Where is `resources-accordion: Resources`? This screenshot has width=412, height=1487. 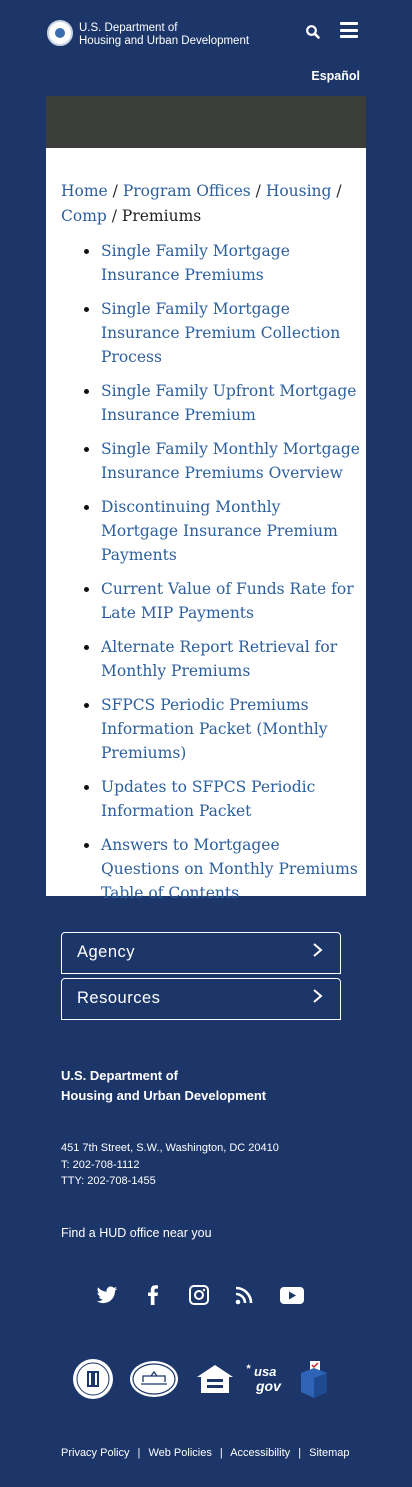 resources-accordion: Resources is located at coordinates (201, 999).